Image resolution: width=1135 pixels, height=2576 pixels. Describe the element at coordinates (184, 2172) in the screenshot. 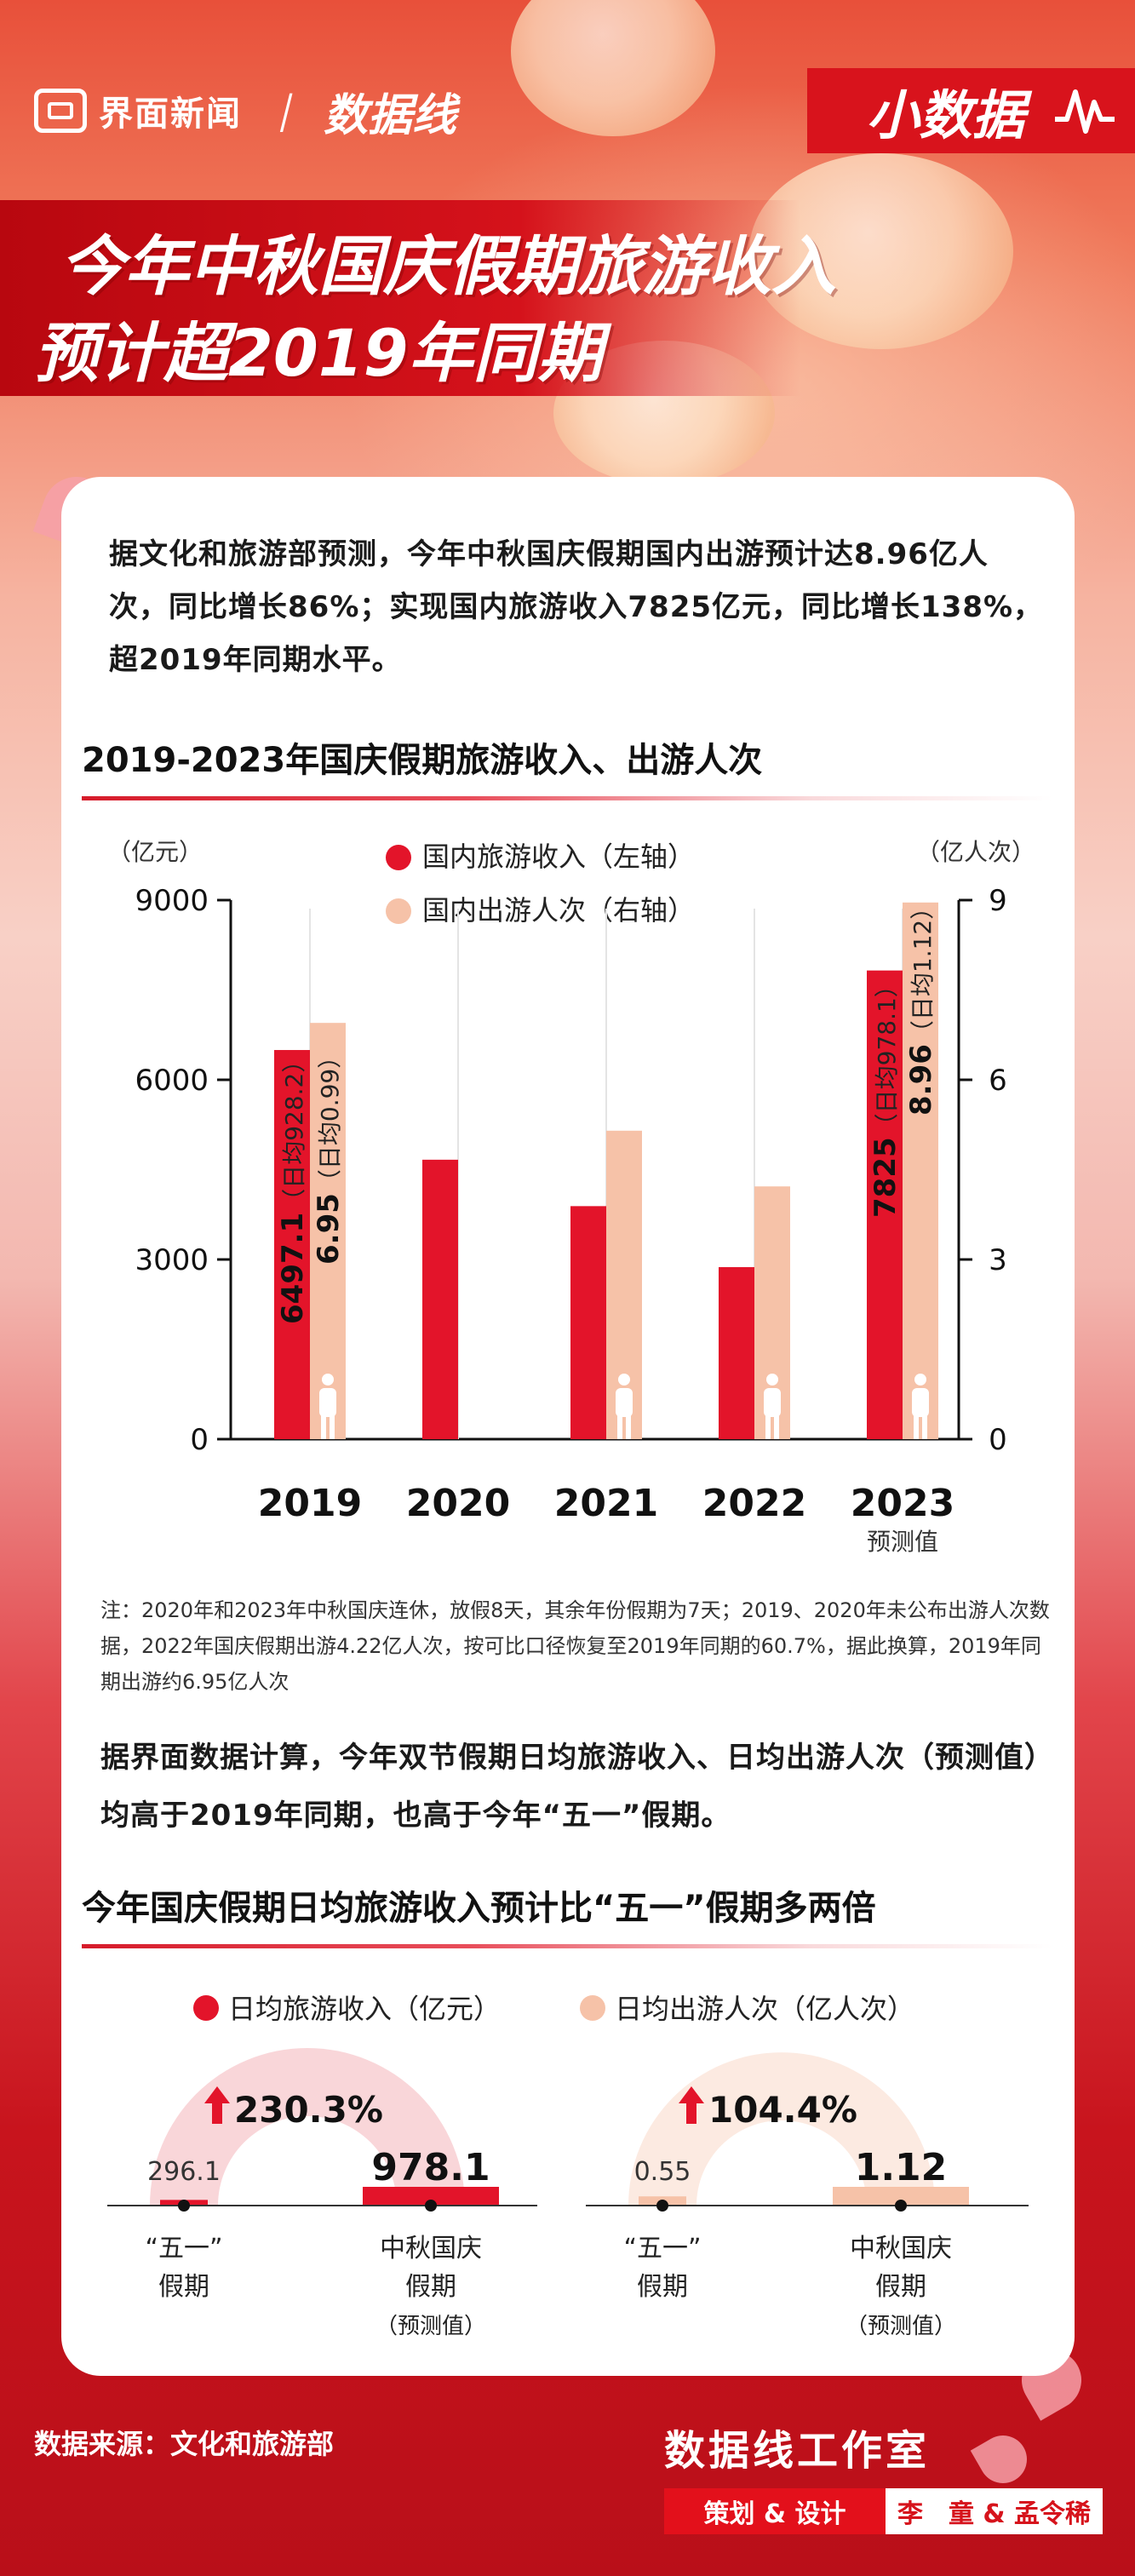

I see `may-day-value: 296.1` at that location.